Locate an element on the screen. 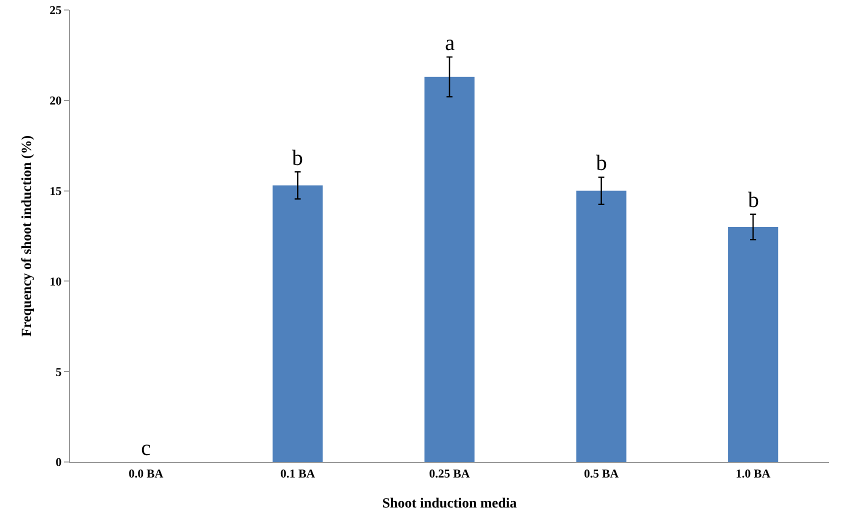 The image size is (849, 524). x-tick-label: 0.0 BA is located at coordinates (146, 473).